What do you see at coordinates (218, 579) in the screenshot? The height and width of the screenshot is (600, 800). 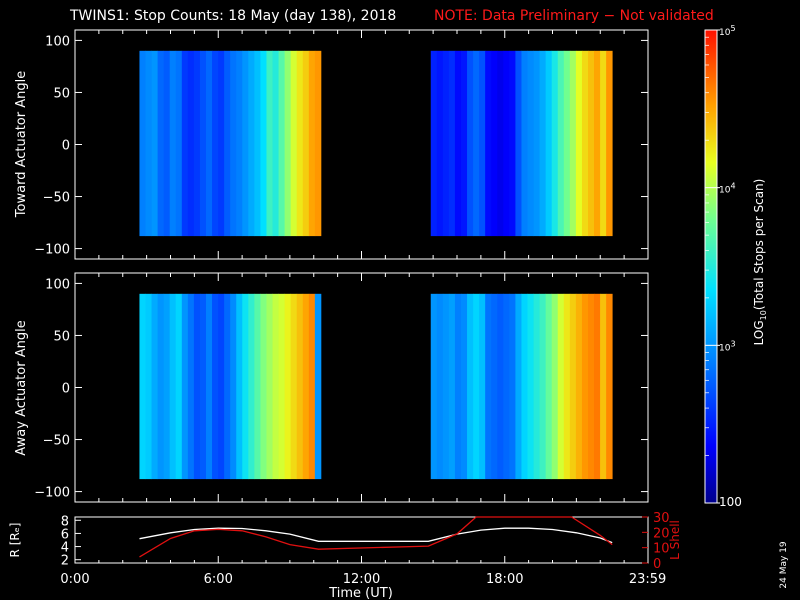 I see `time-tick-label: 6:00` at bounding box center [218, 579].